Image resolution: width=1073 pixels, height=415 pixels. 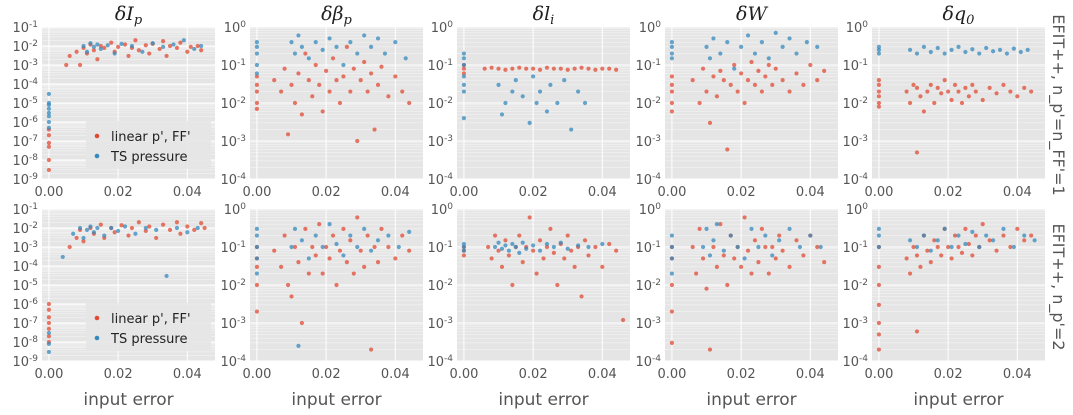 What do you see at coordinates (25, 161) in the screenshot?
I see `y-tick-label: 10⁻⁸` at bounding box center [25, 161].